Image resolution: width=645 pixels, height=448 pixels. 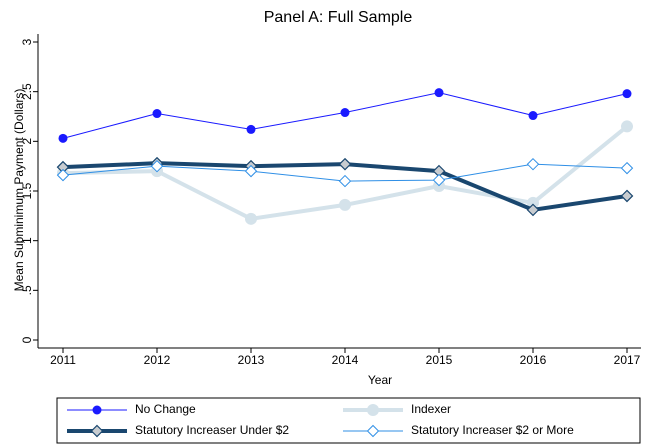 What do you see at coordinates (19, 190) in the screenshot?
I see `y-axis-label: Mean Subminimum Payment (Dollars)` at bounding box center [19, 190].